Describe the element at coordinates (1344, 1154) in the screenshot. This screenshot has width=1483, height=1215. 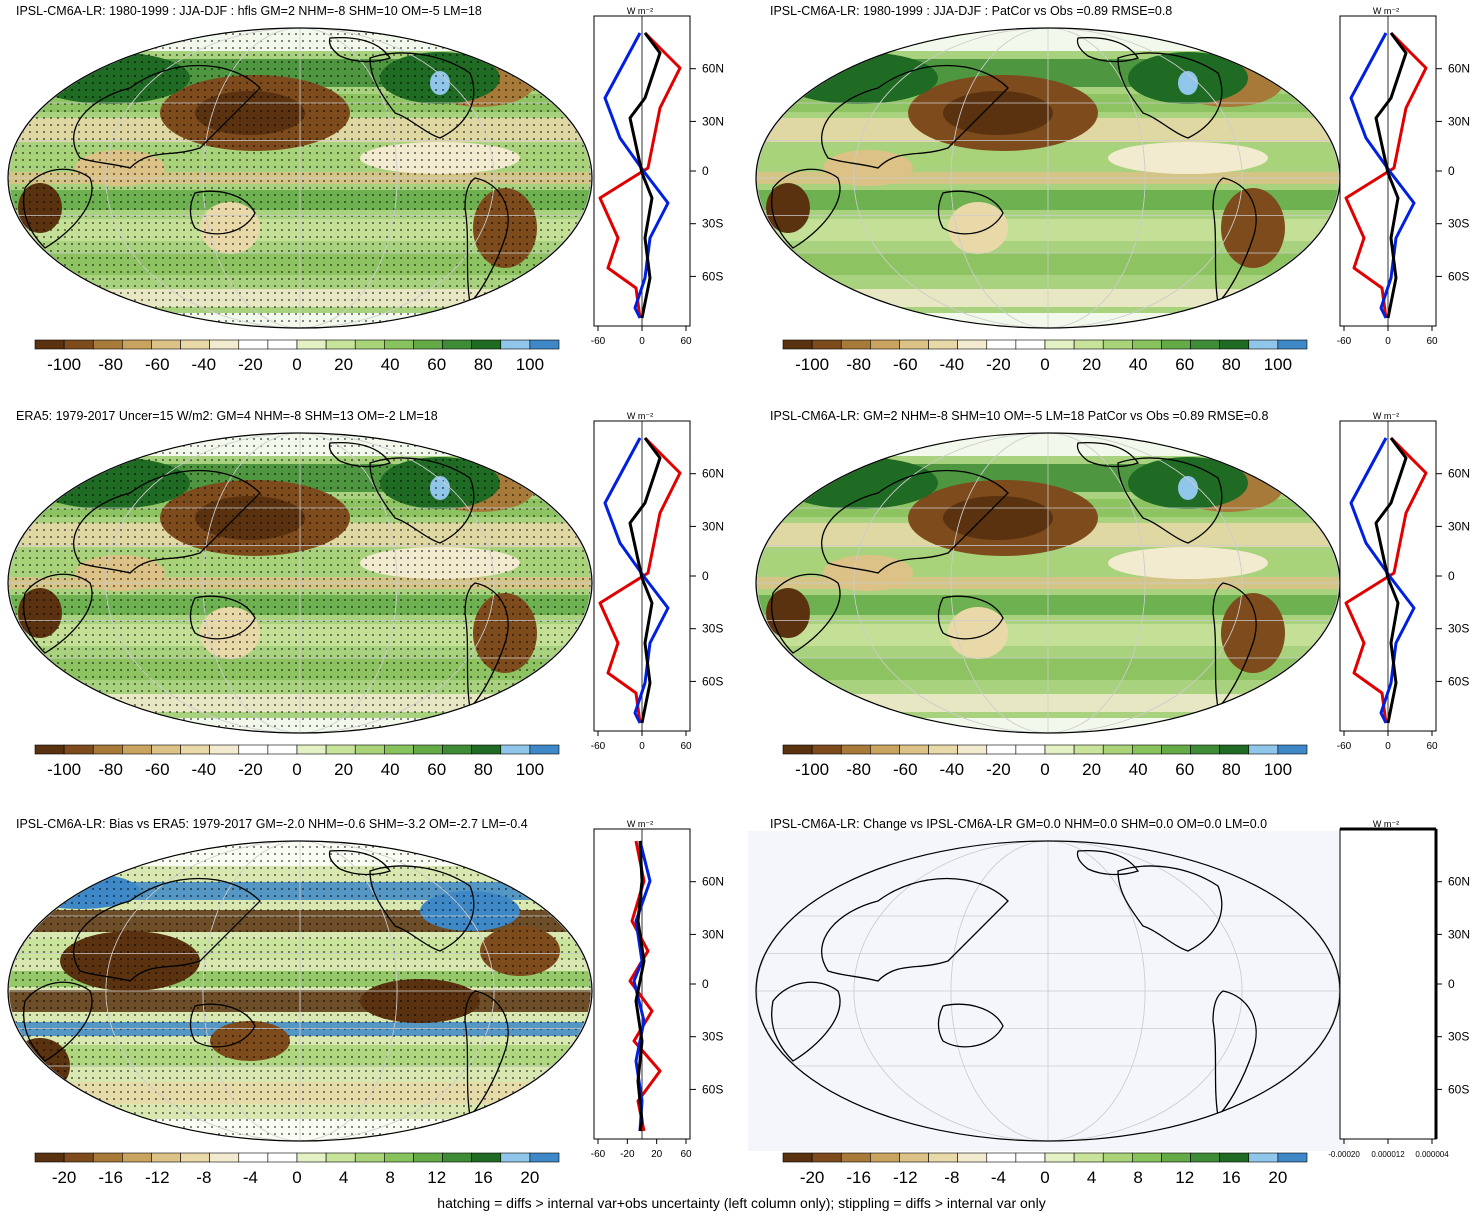
I see `profile-x-label: -0.00020` at that location.